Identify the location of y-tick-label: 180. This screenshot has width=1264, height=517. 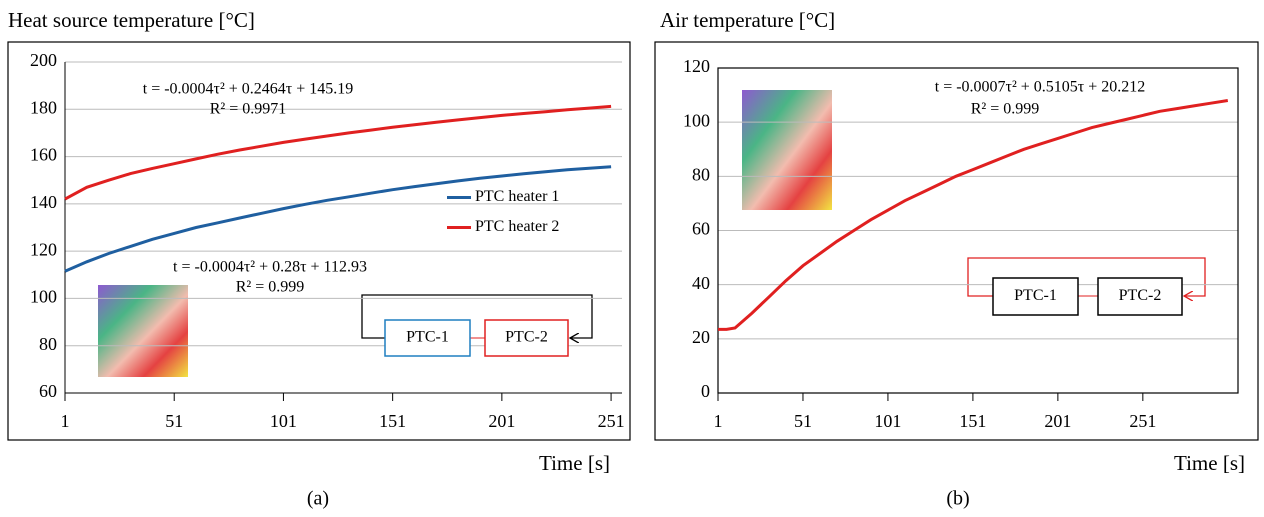
(43, 107).